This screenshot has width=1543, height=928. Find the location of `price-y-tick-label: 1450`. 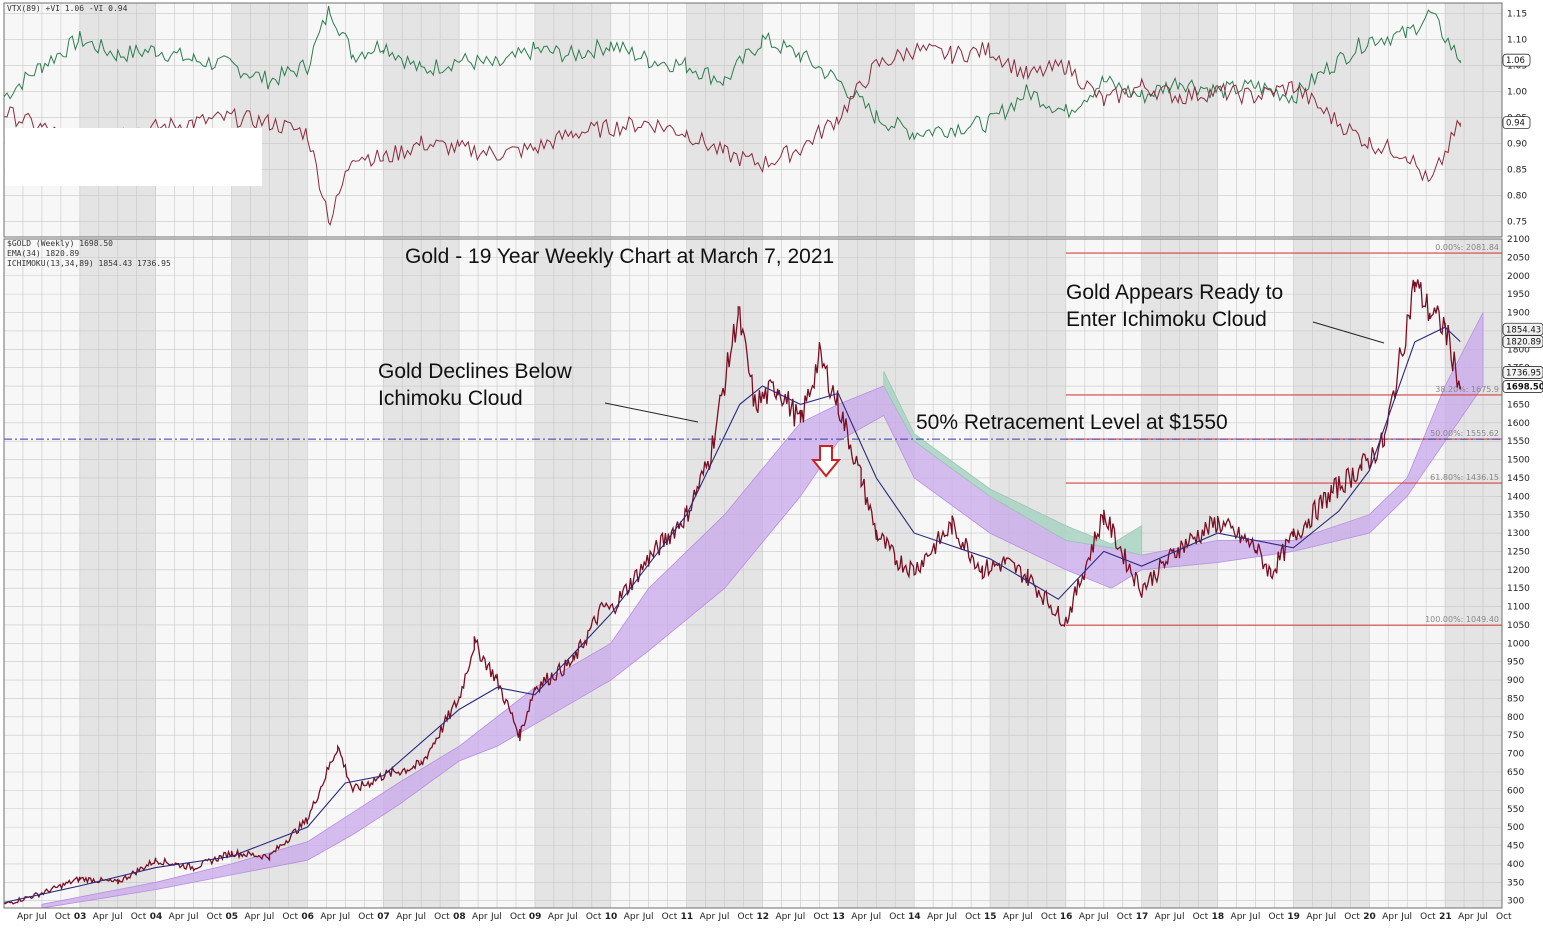

price-y-tick-label: 1450 is located at coordinates (1518, 479).